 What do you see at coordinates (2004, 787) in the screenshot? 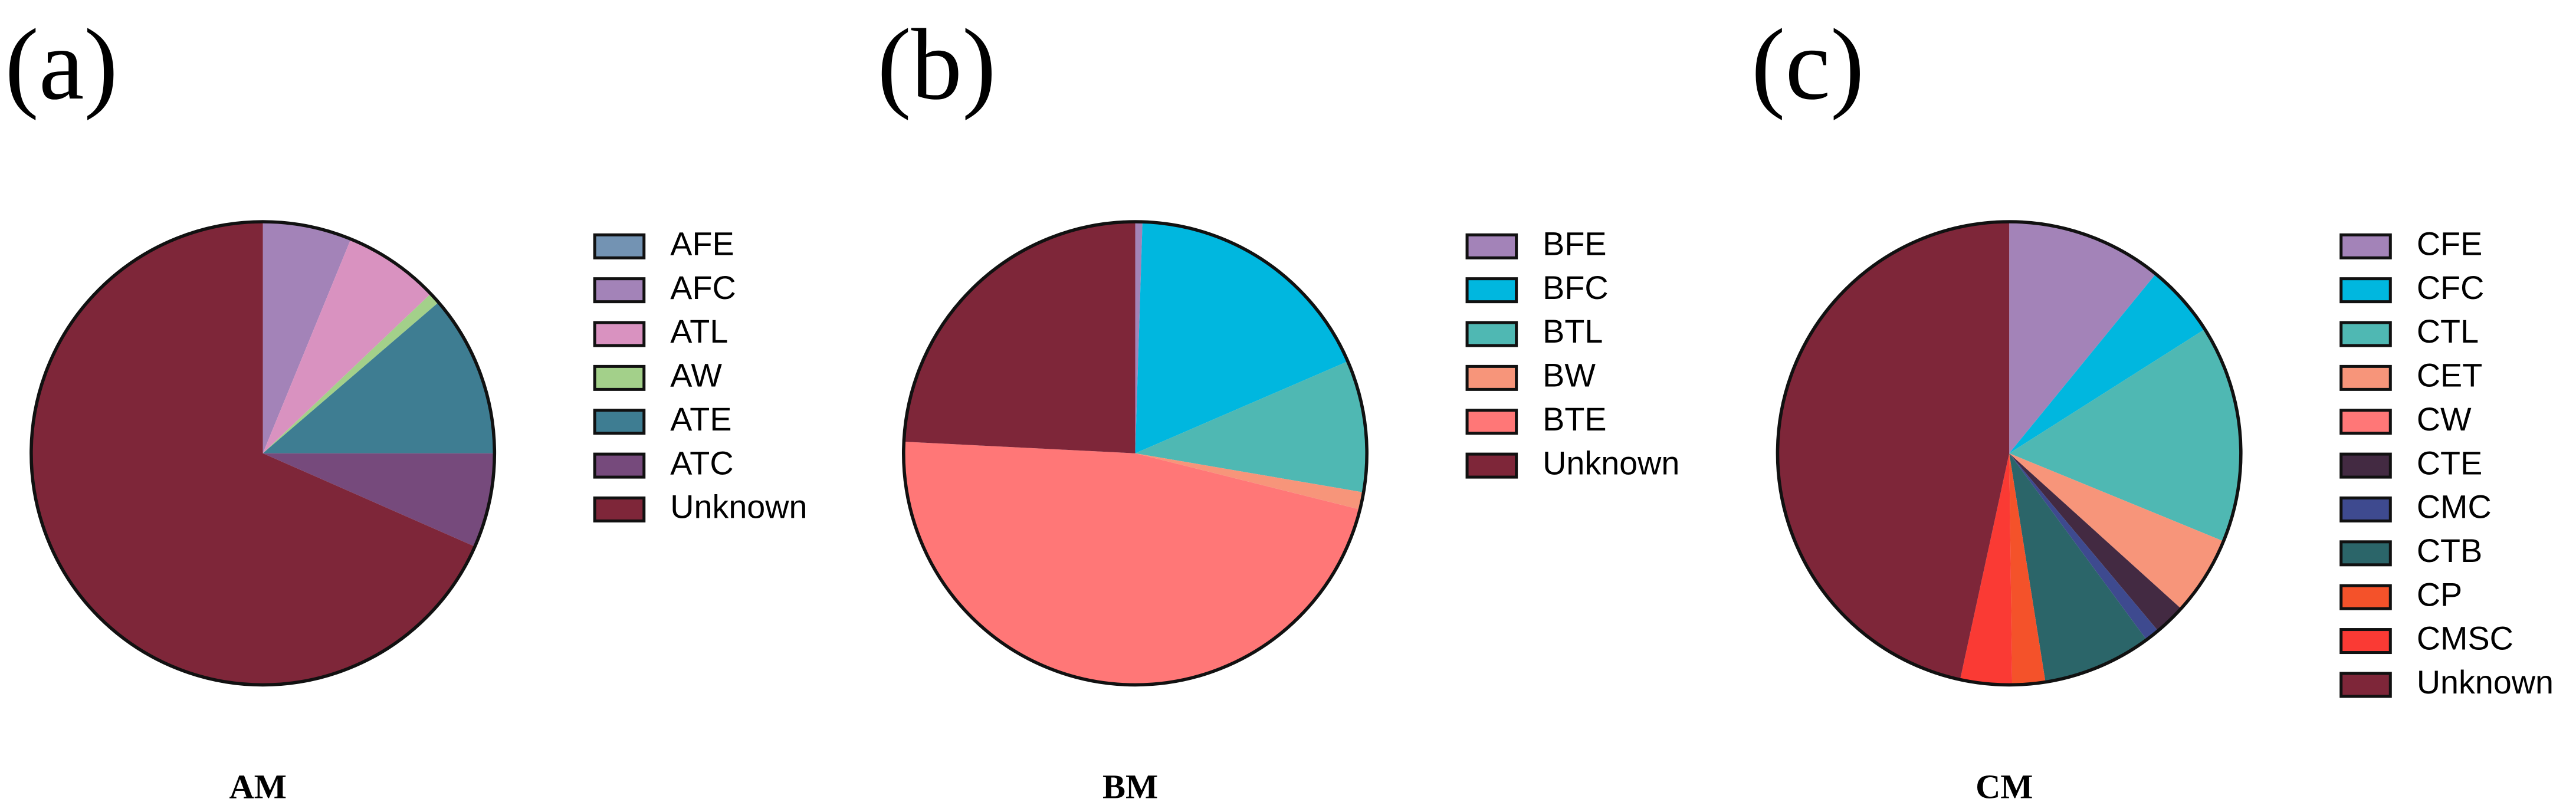
I see `chart-title: CM` at bounding box center [2004, 787].